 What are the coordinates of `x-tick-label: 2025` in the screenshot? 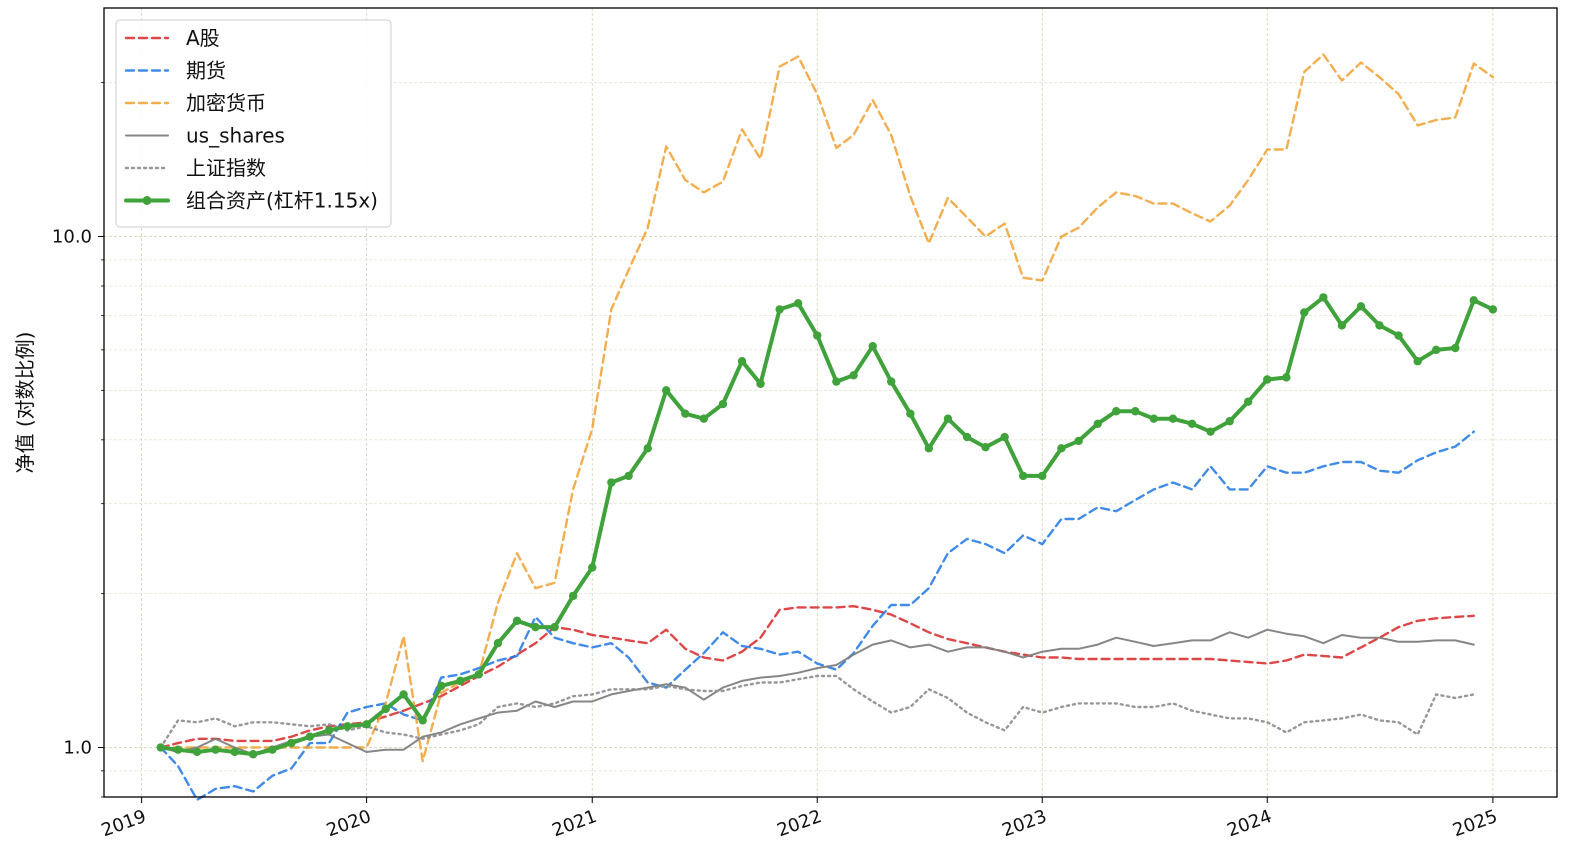 It's located at (1475, 823).